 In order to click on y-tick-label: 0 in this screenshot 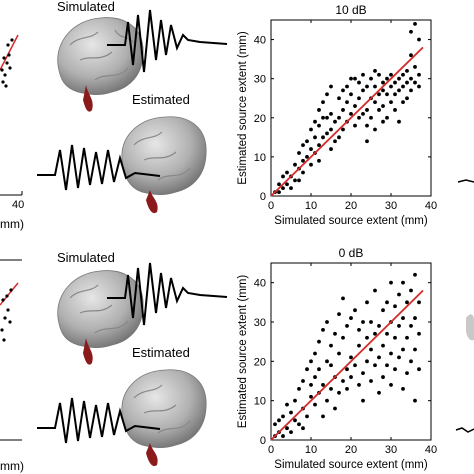, I will do `click(263, 197)`.